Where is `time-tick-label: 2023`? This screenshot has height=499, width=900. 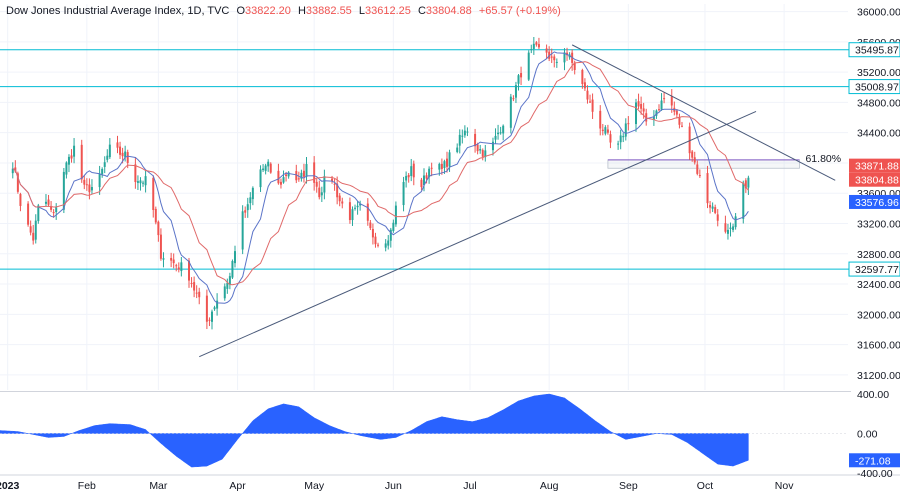 time-tick-label: 2023 is located at coordinates (10, 486).